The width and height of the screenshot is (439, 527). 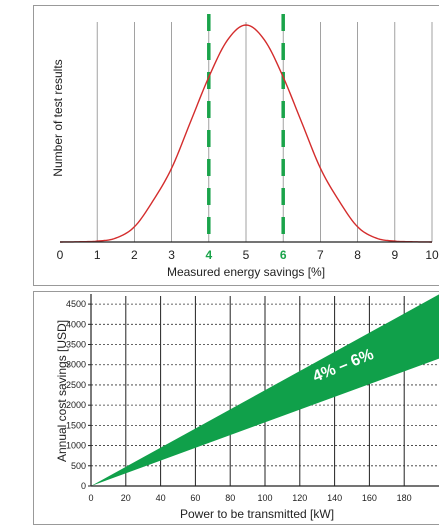 What do you see at coordinates (249, 498) in the screenshot?
I see `bottom-chart-x-tick-labels: 0 20 40 60 80 100 120 140 160 180` at bounding box center [249, 498].